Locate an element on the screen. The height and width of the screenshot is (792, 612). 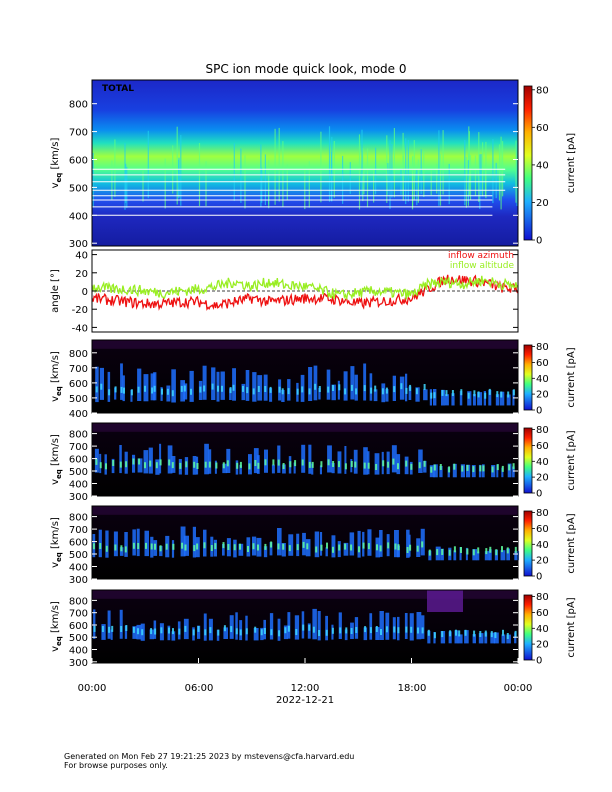
y-tick-label: 500 is located at coordinates (78, 188).